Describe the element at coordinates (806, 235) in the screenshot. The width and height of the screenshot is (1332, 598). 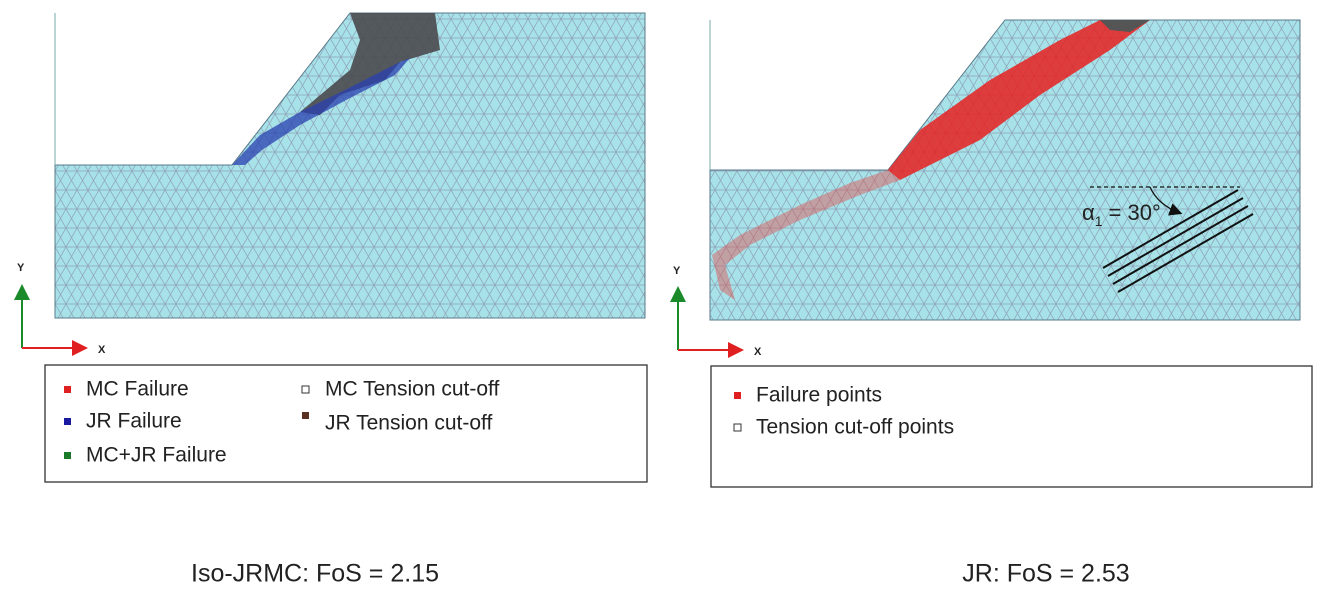
I see `failure-scatter` at that location.